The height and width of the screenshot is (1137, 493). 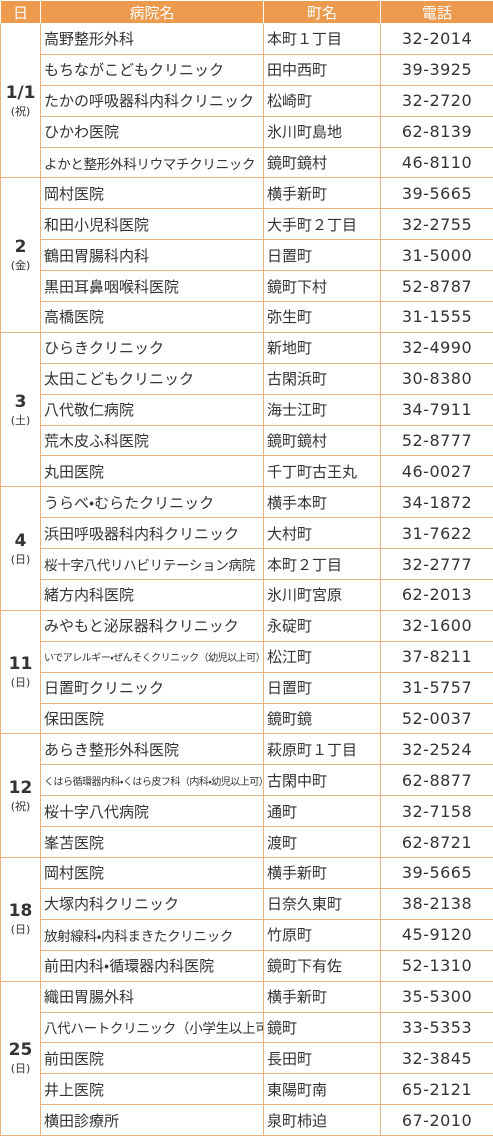 I want to click on table-row: 八代ハートクリニック（小学生以上可） 鏡町 33-5353, so click(x=247, y=1027).